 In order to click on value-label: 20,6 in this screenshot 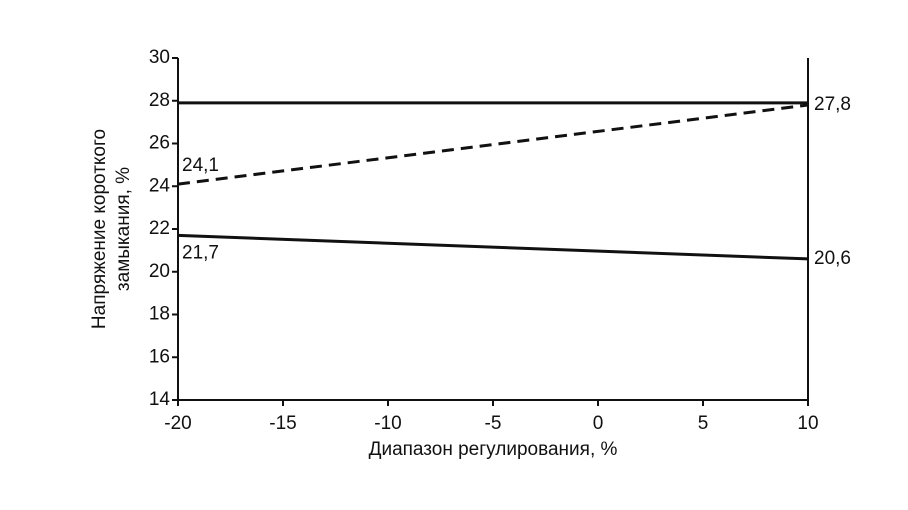, I will do `click(832, 258)`.